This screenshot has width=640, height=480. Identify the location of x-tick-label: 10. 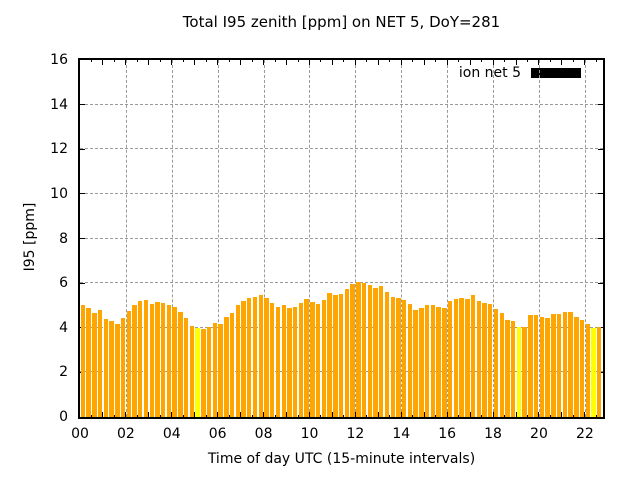
(309, 434).